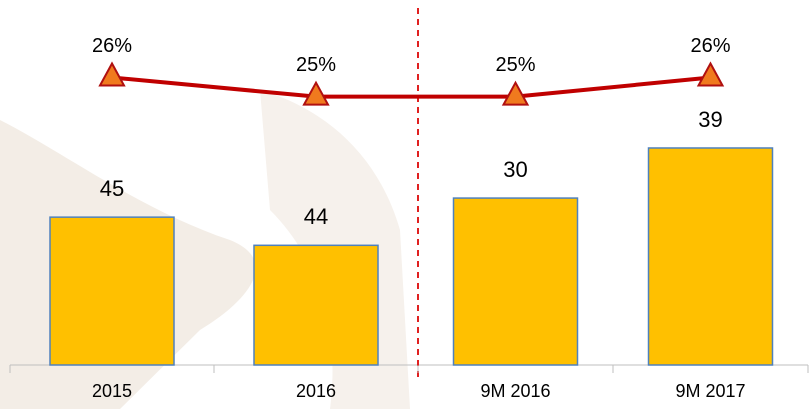  Describe the element at coordinates (710, 391) in the screenshot. I see `x-tick-label: 9M 2017` at that location.